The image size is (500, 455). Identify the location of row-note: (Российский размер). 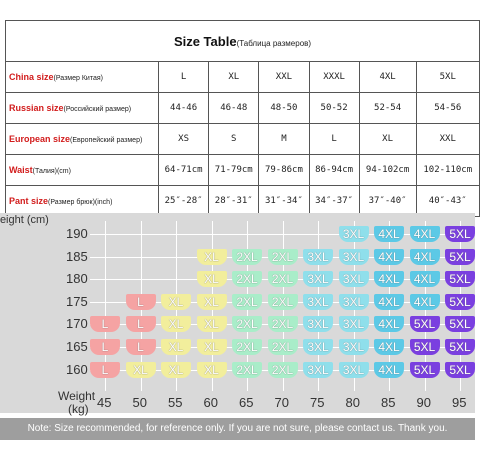
(97, 109).